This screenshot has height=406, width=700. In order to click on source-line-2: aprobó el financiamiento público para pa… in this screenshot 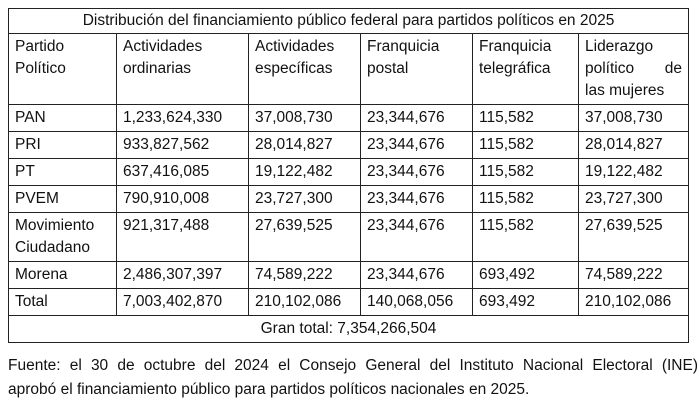, I will do `click(269, 389)`.